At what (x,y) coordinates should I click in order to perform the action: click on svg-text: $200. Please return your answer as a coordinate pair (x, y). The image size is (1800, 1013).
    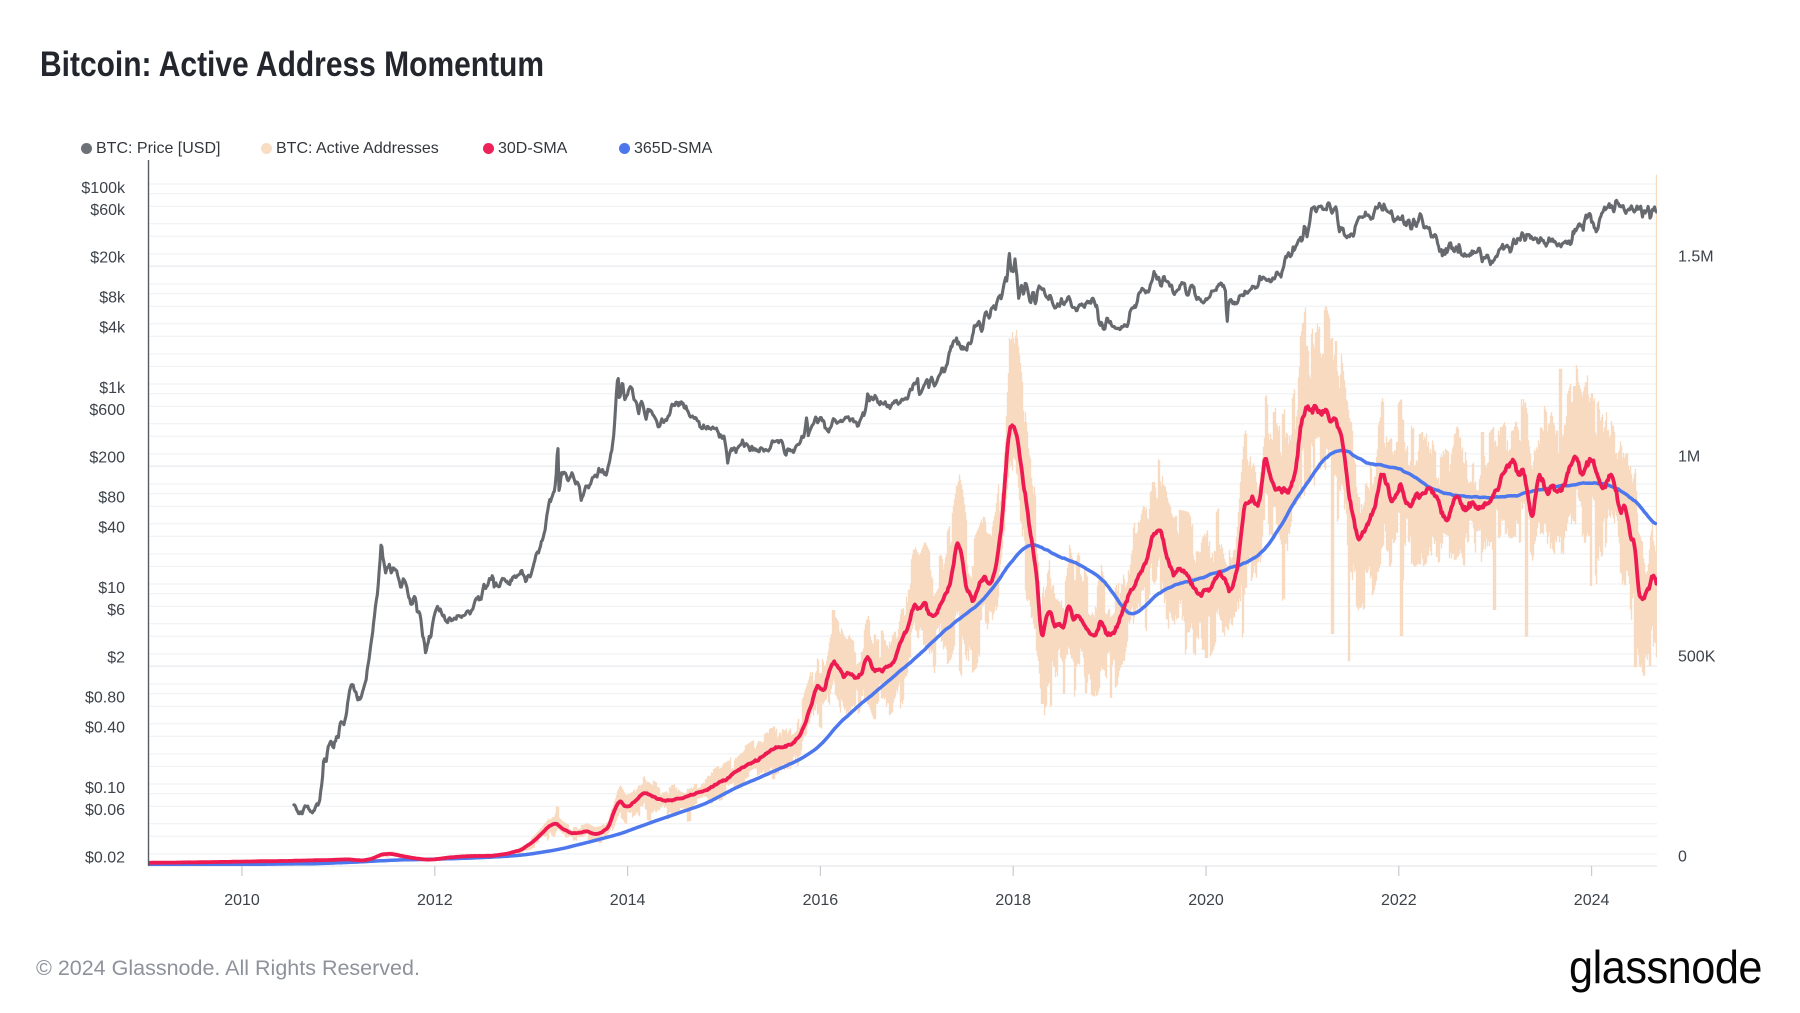
    Looking at the image, I should click on (107, 458).